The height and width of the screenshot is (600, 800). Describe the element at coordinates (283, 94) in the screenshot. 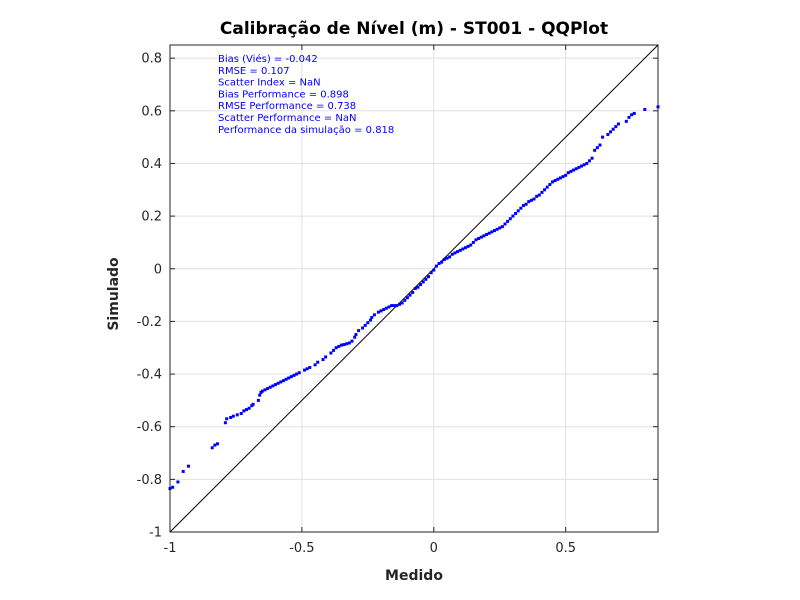

I see `stat-annotation: Bias Performance = 0.898` at that location.